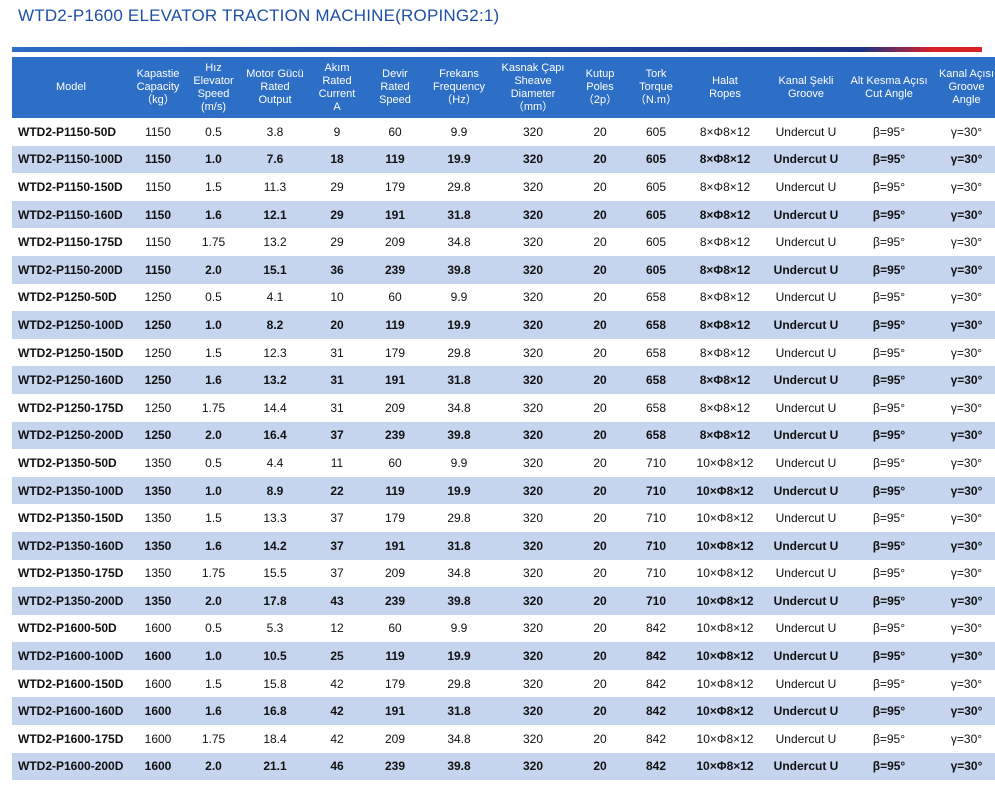 This screenshot has height=786, width=995. Describe the element at coordinates (889, 87) in the screenshot. I see `column-header-cut_angle: Alt Kesma Açısı Cut Angle` at that location.